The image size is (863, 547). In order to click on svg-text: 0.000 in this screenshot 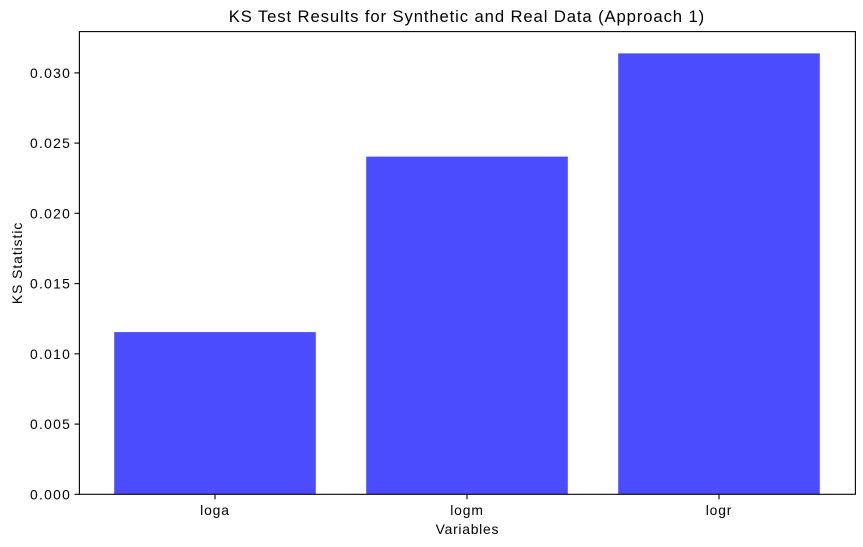, I will do `click(50, 494)`.